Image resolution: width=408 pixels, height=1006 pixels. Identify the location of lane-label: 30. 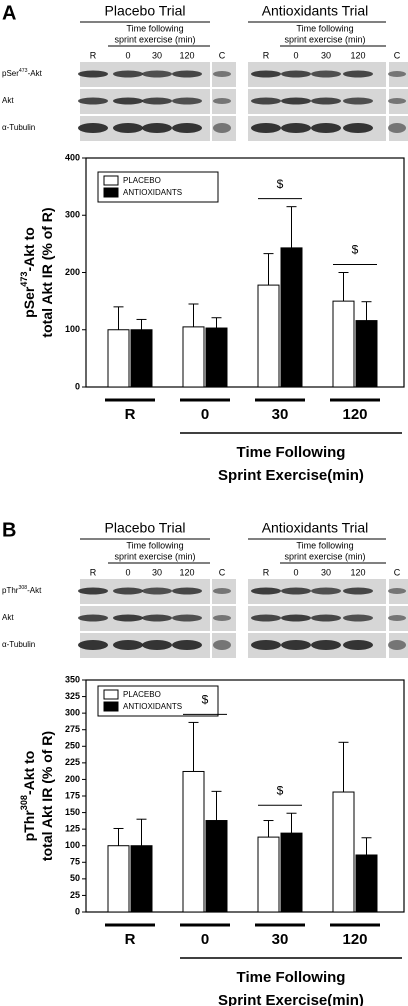
(157, 55).